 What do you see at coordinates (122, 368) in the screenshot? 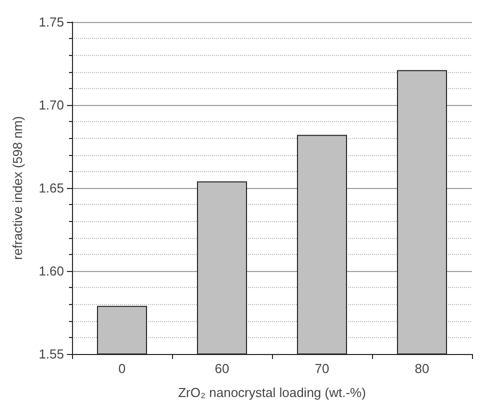
I see `x-tick-label: 0` at bounding box center [122, 368].